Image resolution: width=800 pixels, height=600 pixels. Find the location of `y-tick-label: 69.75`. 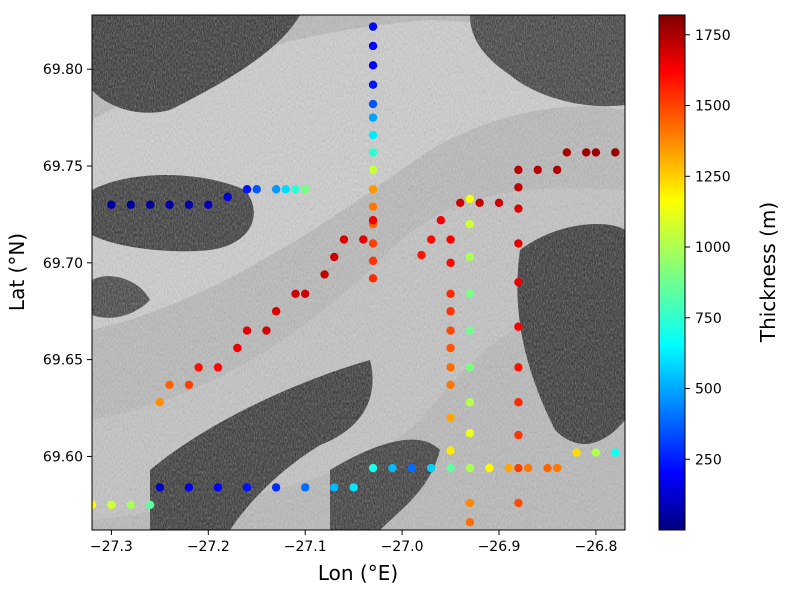

y-tick-label: 69.75 is located at coordinates (63, 167).